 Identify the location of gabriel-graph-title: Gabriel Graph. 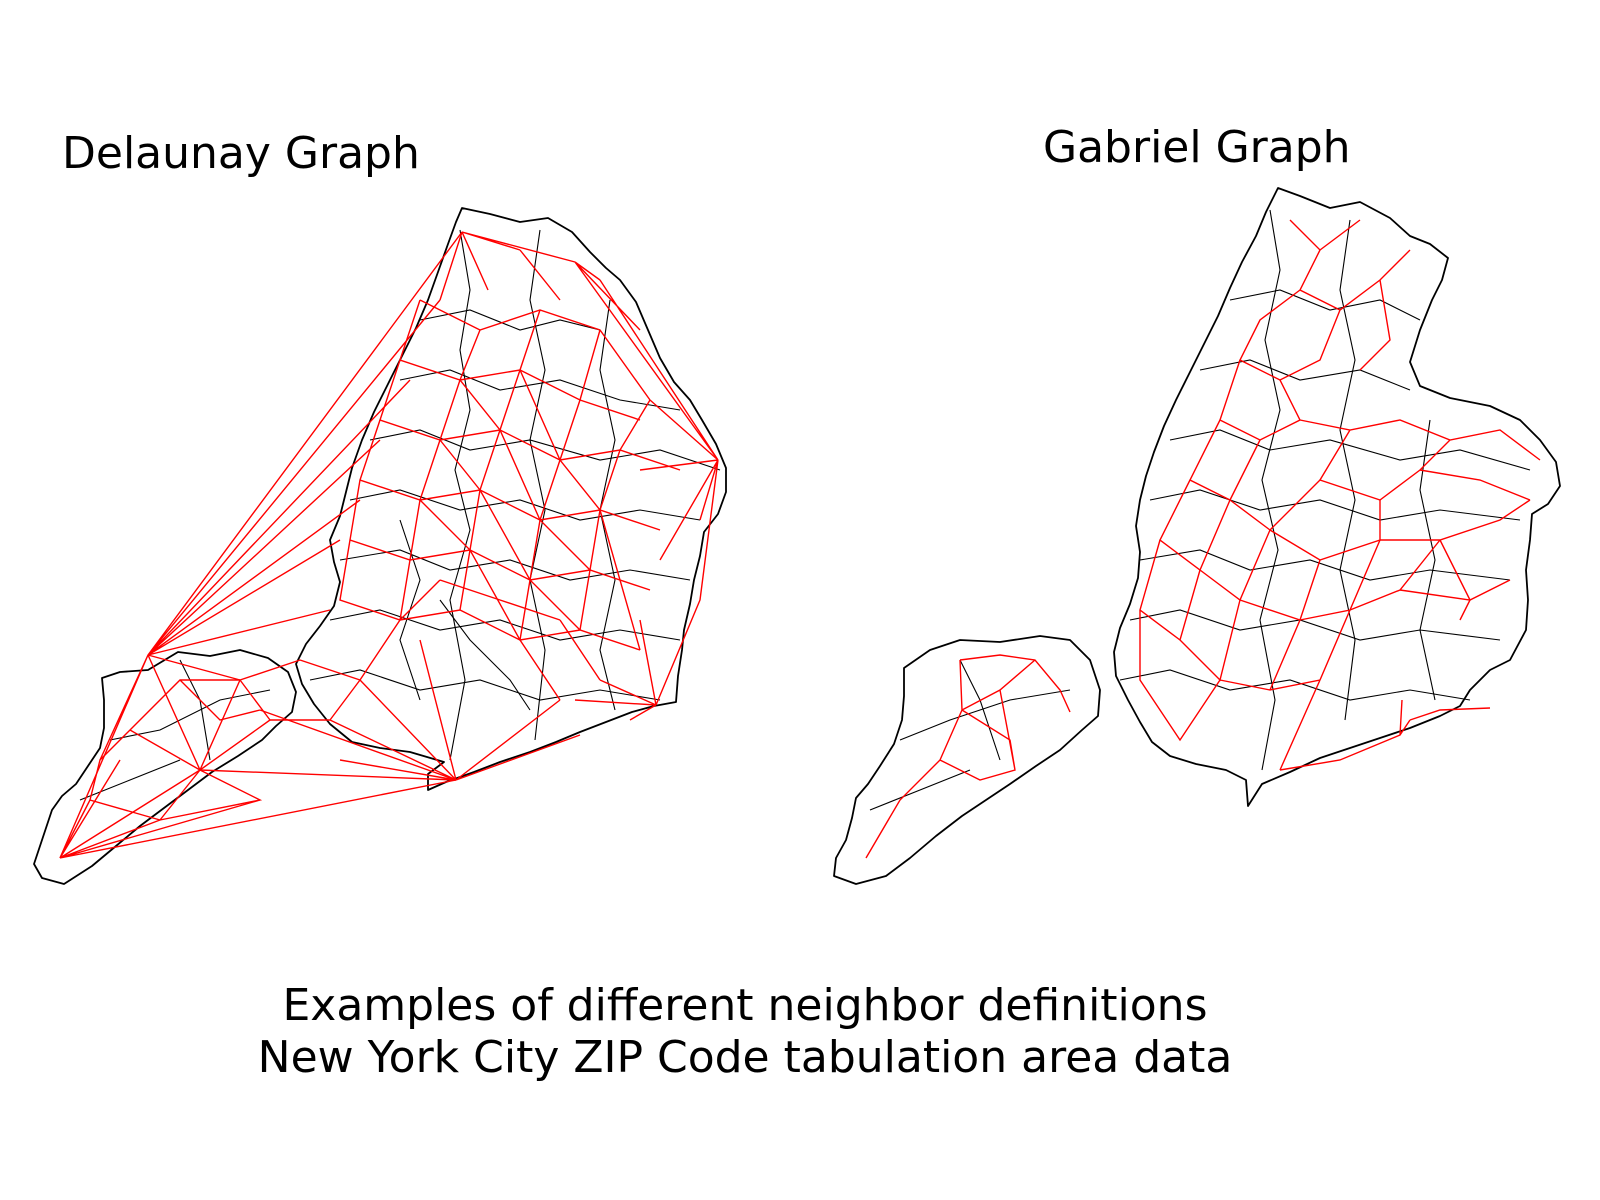
(1197, 147).